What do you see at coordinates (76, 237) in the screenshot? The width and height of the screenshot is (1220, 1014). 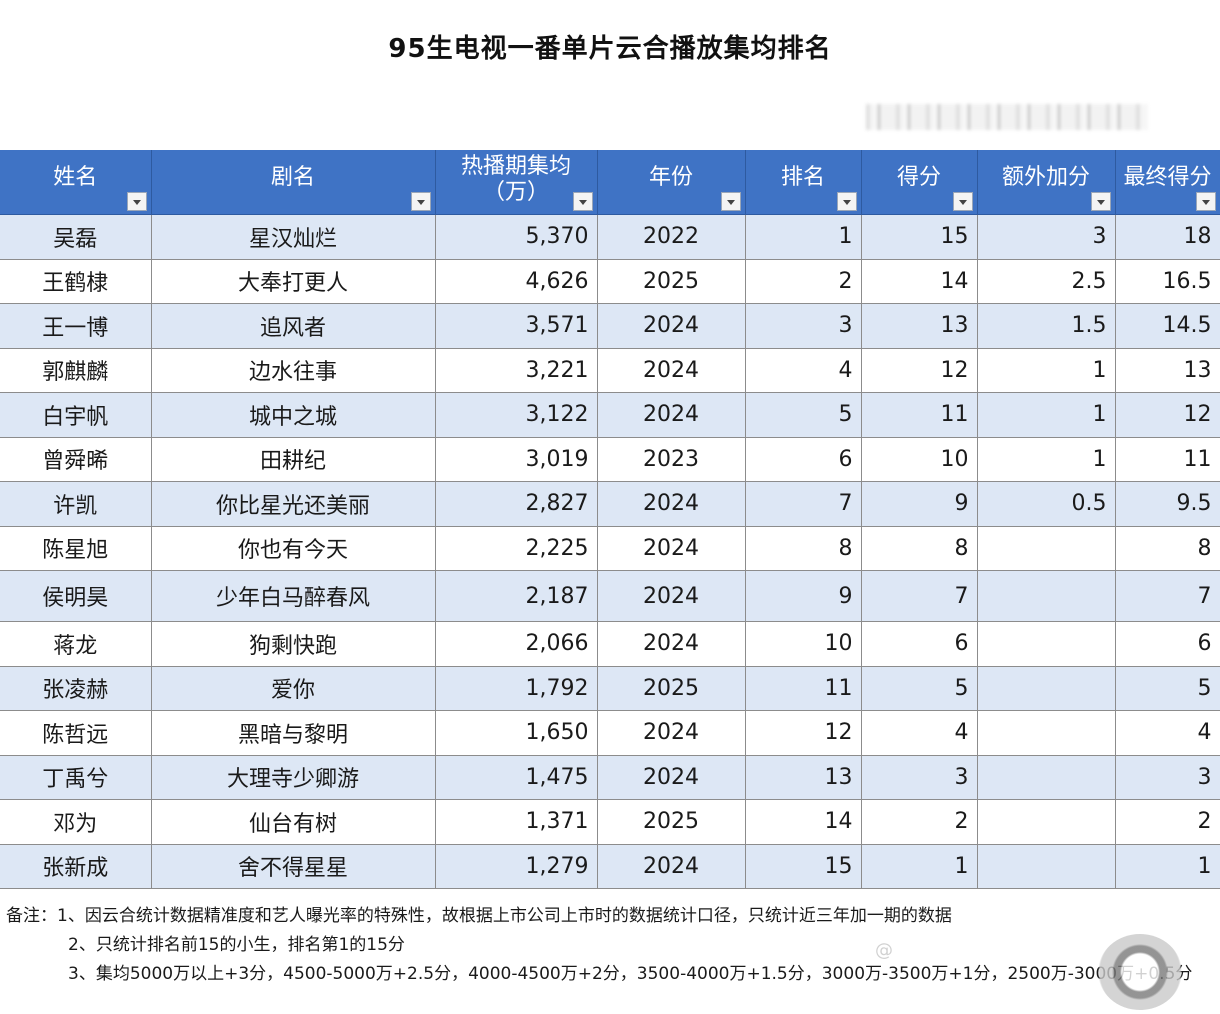 I see `cell-name: 吴磊` at bounding box center [76, 237].